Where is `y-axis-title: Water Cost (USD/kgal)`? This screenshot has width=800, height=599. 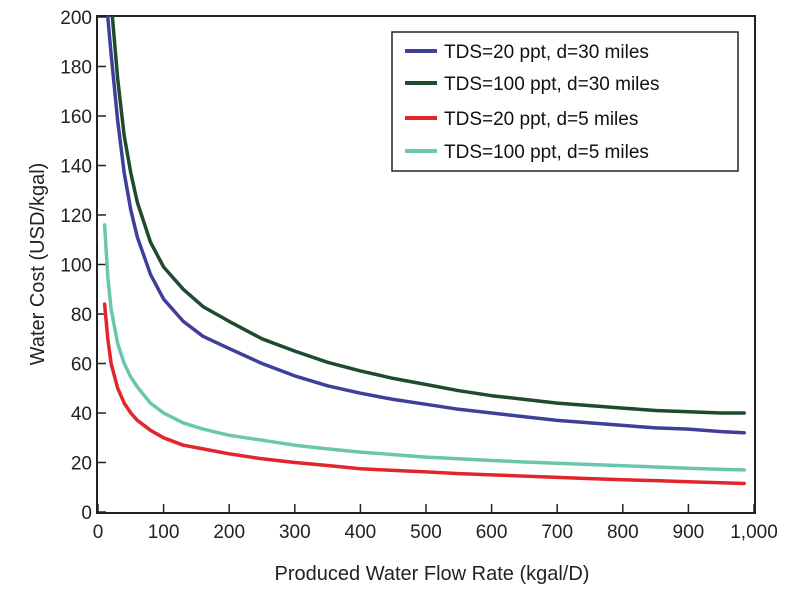 y-axis-title: Water Cost (USD/kgal) is located at coordinates (38, 264).